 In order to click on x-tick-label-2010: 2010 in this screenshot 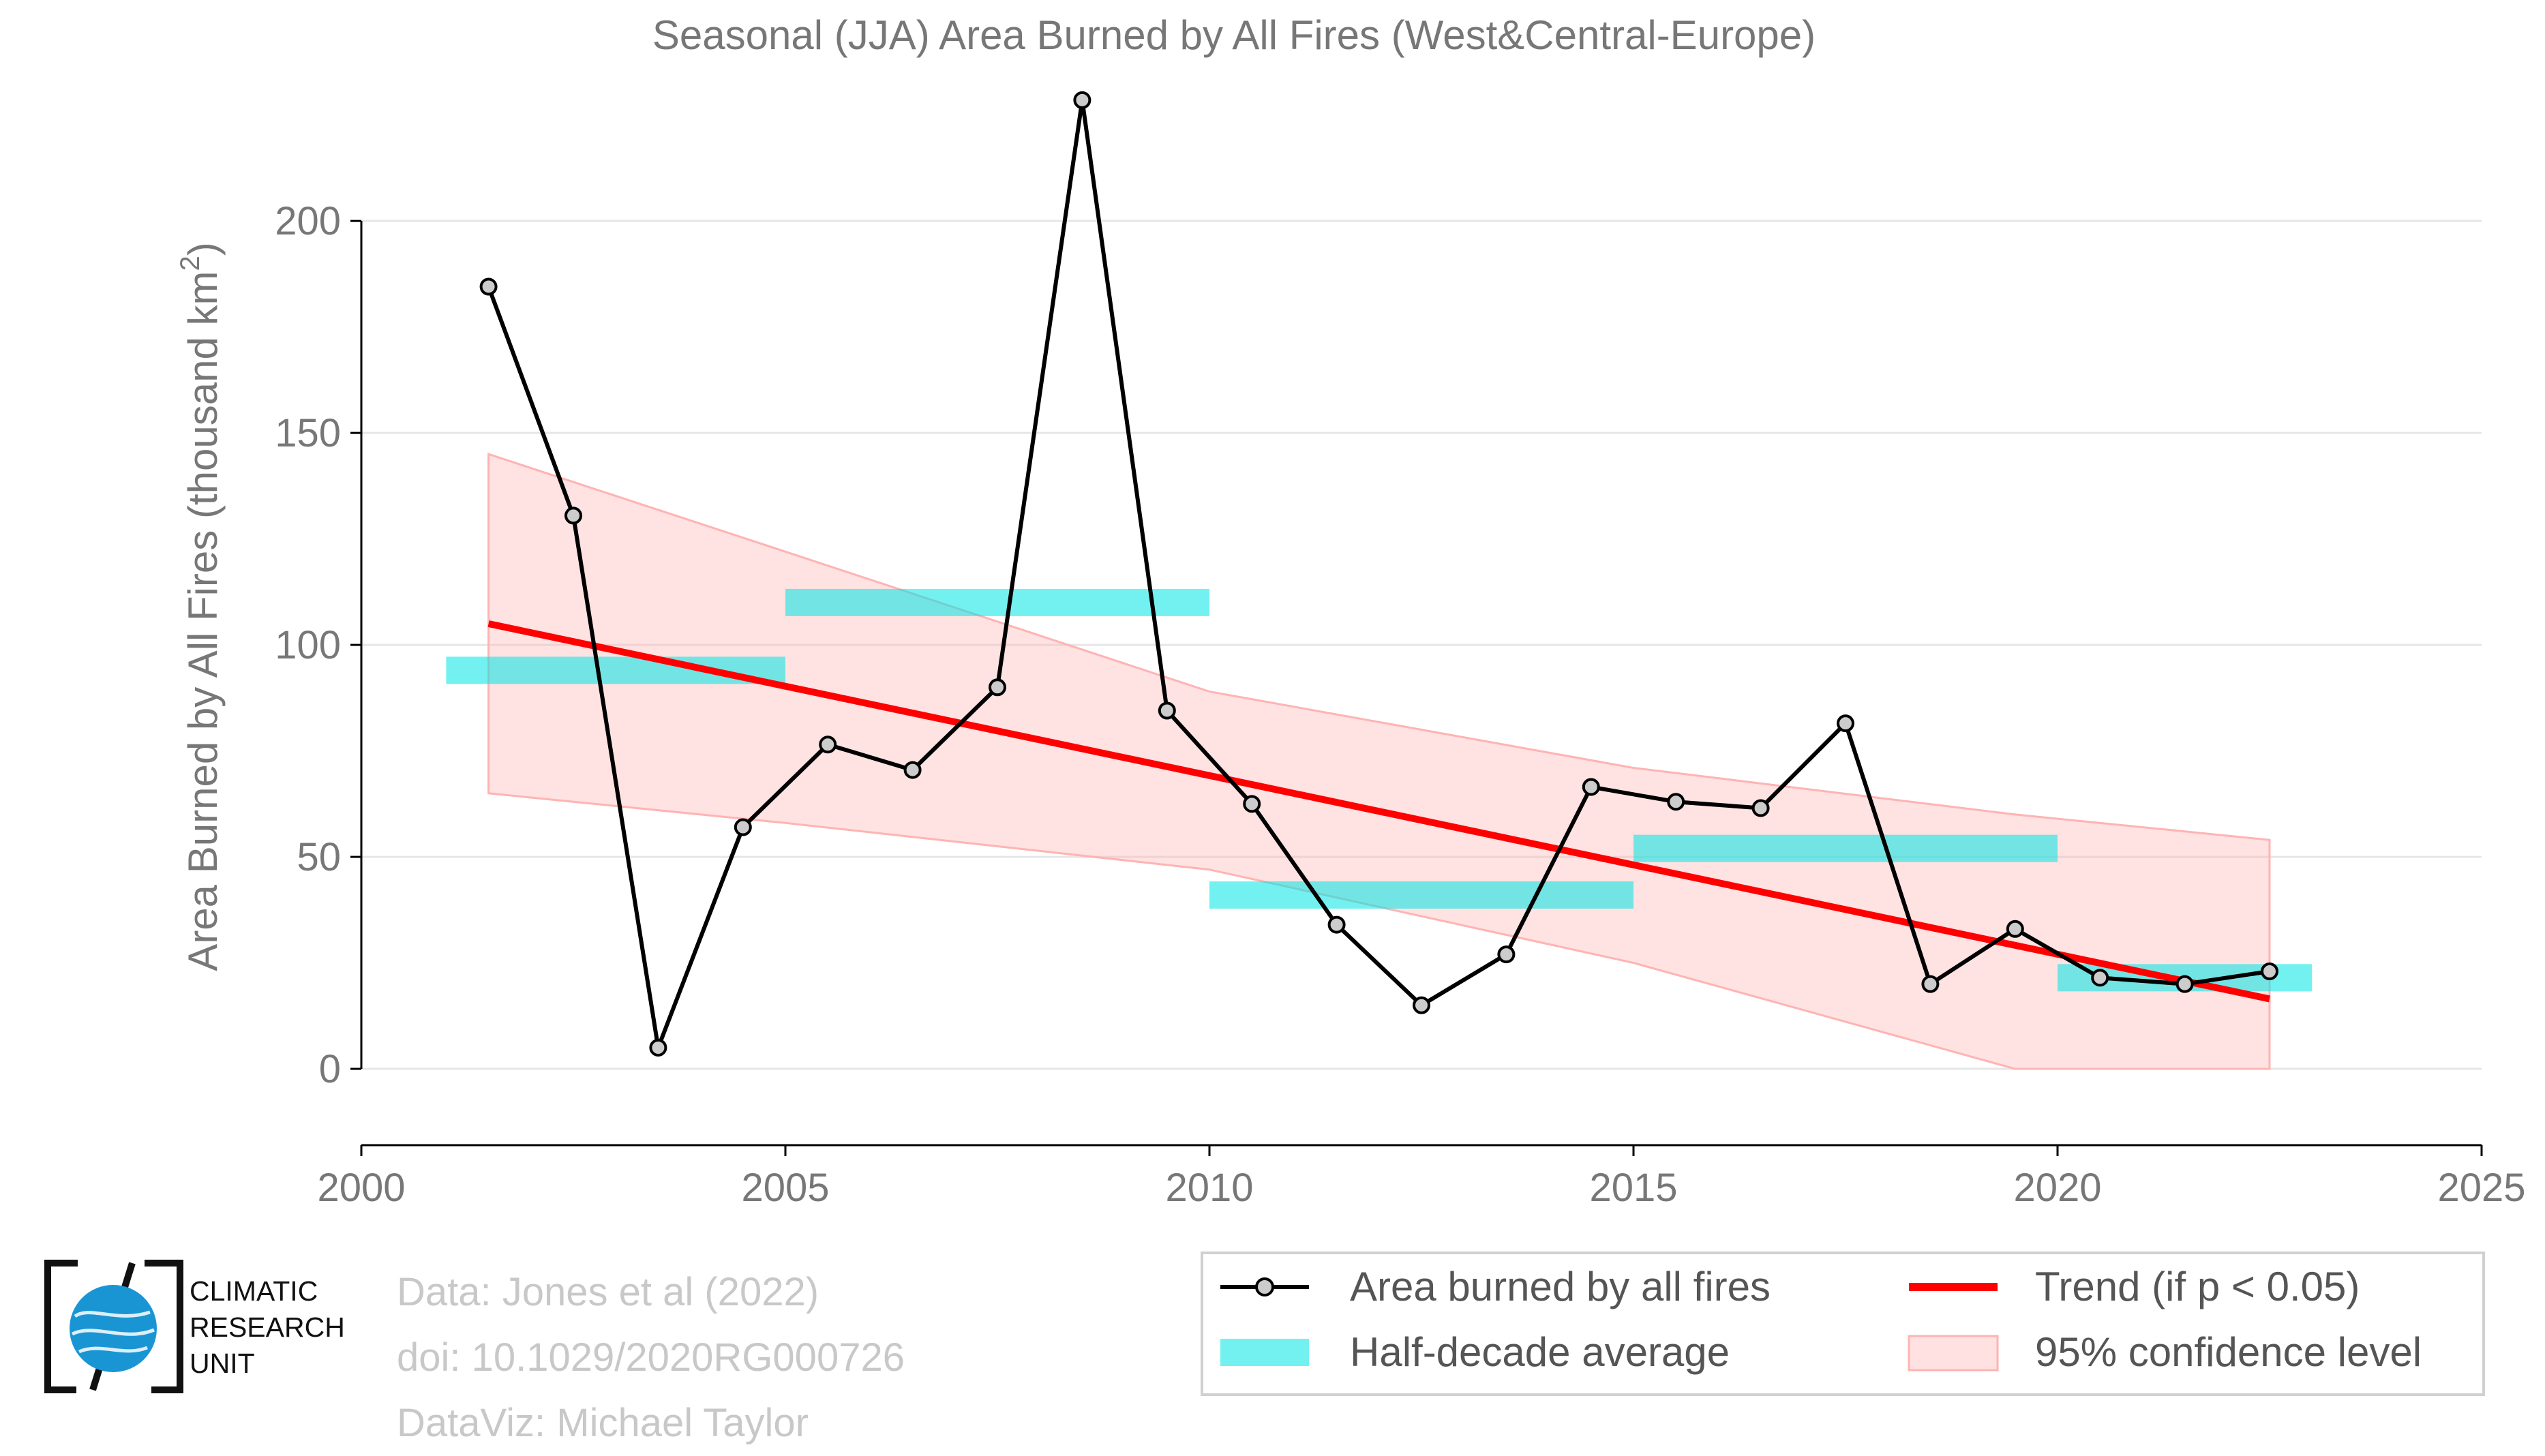, I will do `click(1209, 1188)`.